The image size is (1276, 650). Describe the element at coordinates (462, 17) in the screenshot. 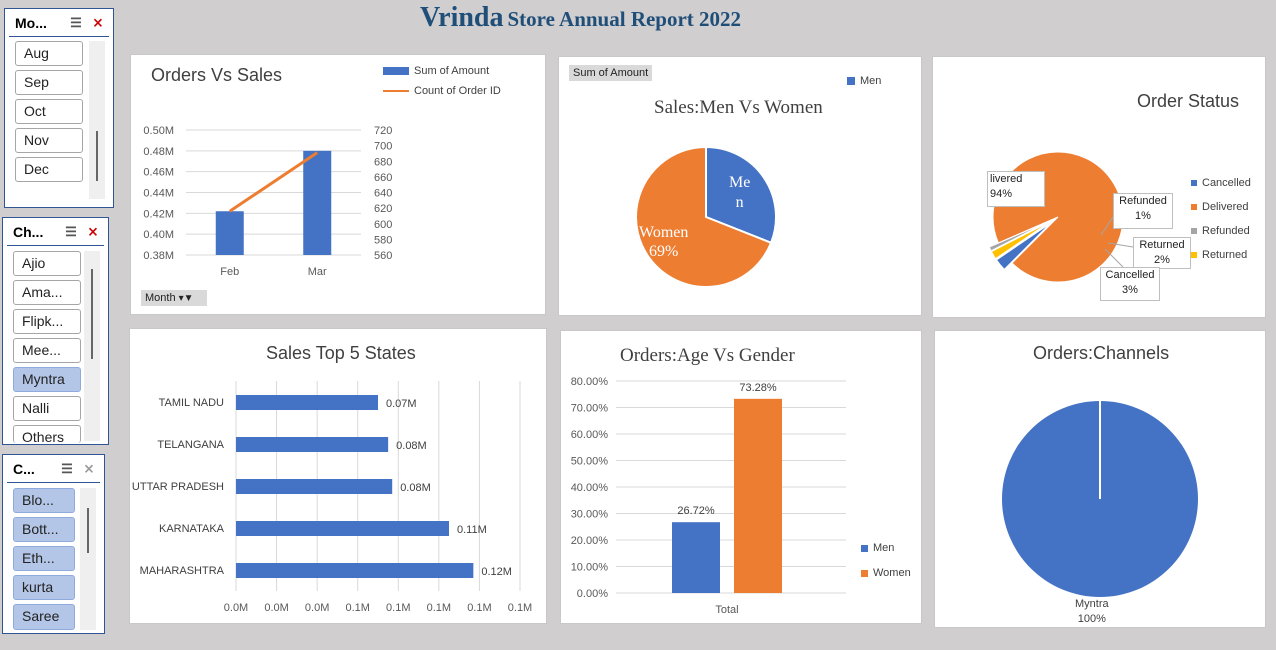

I see `report-title-word: Vrinda` at that location.